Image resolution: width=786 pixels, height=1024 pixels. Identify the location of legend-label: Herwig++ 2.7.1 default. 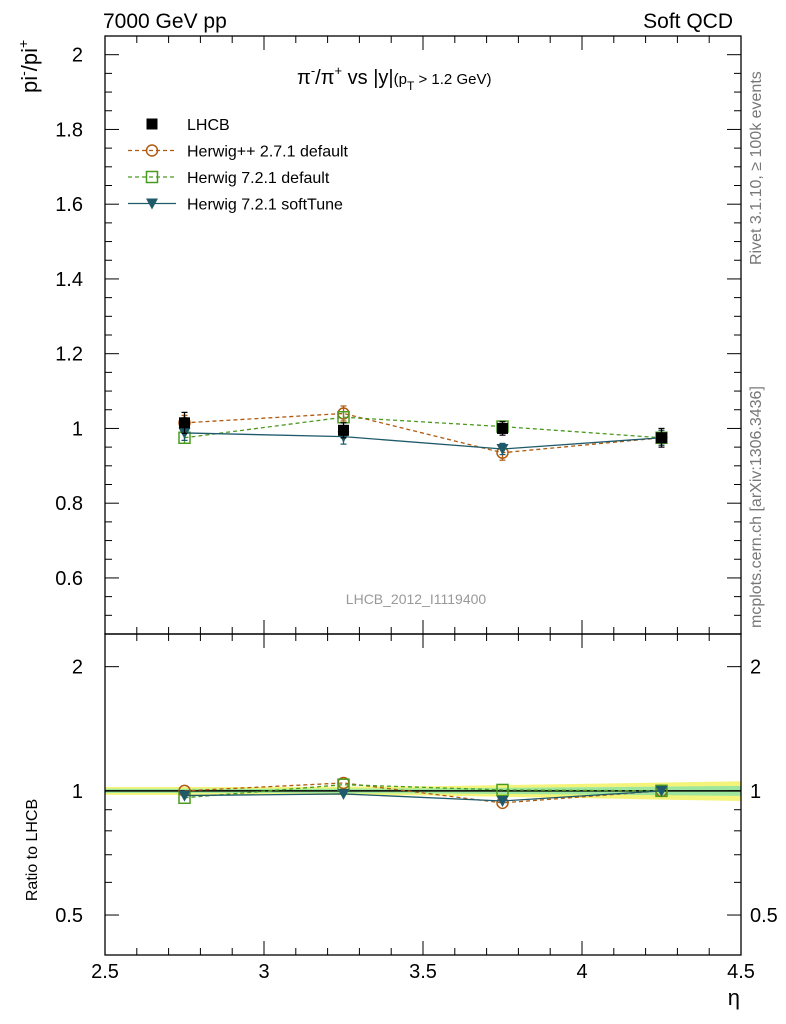
(268, 152).